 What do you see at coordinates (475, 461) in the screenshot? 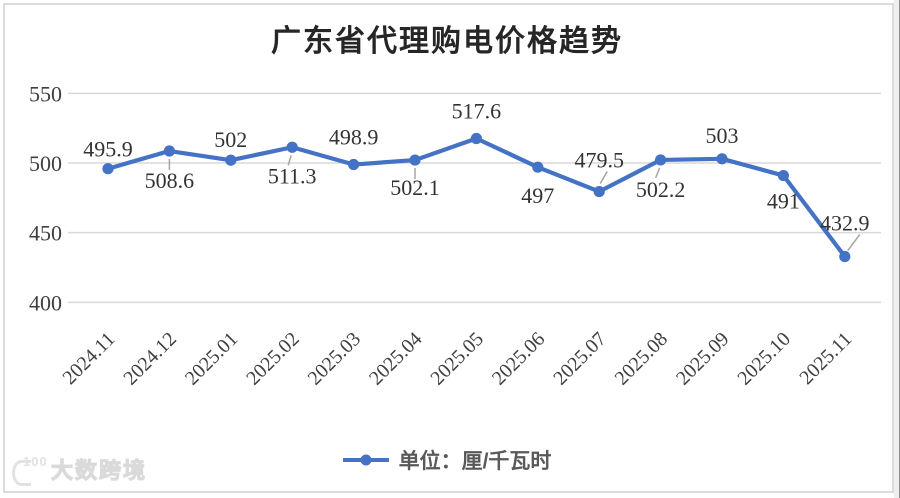
I see `legend-label: 单位：厘/千瓦时` at bounding box center [475, 461].